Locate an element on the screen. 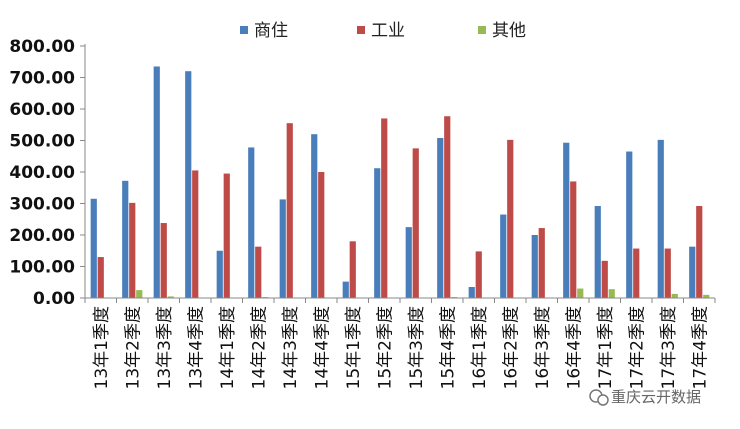 This screenshot has width=740, height=429. y-tick-label: 400.00 is located at coordinates (42, 173).